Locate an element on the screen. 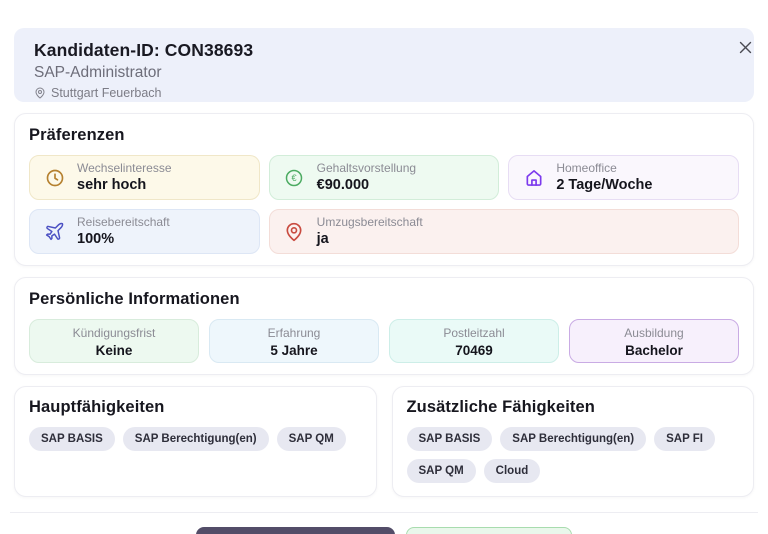 Image resolution: width=768 pixels, height=534 pixels. info-value: Keine is located at coordinates (114, 350).